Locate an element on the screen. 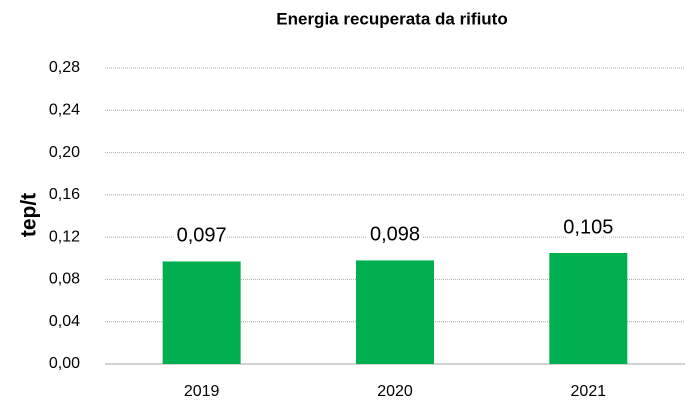  y-tick-label: 0,20 is located at coordinates (64, 152).